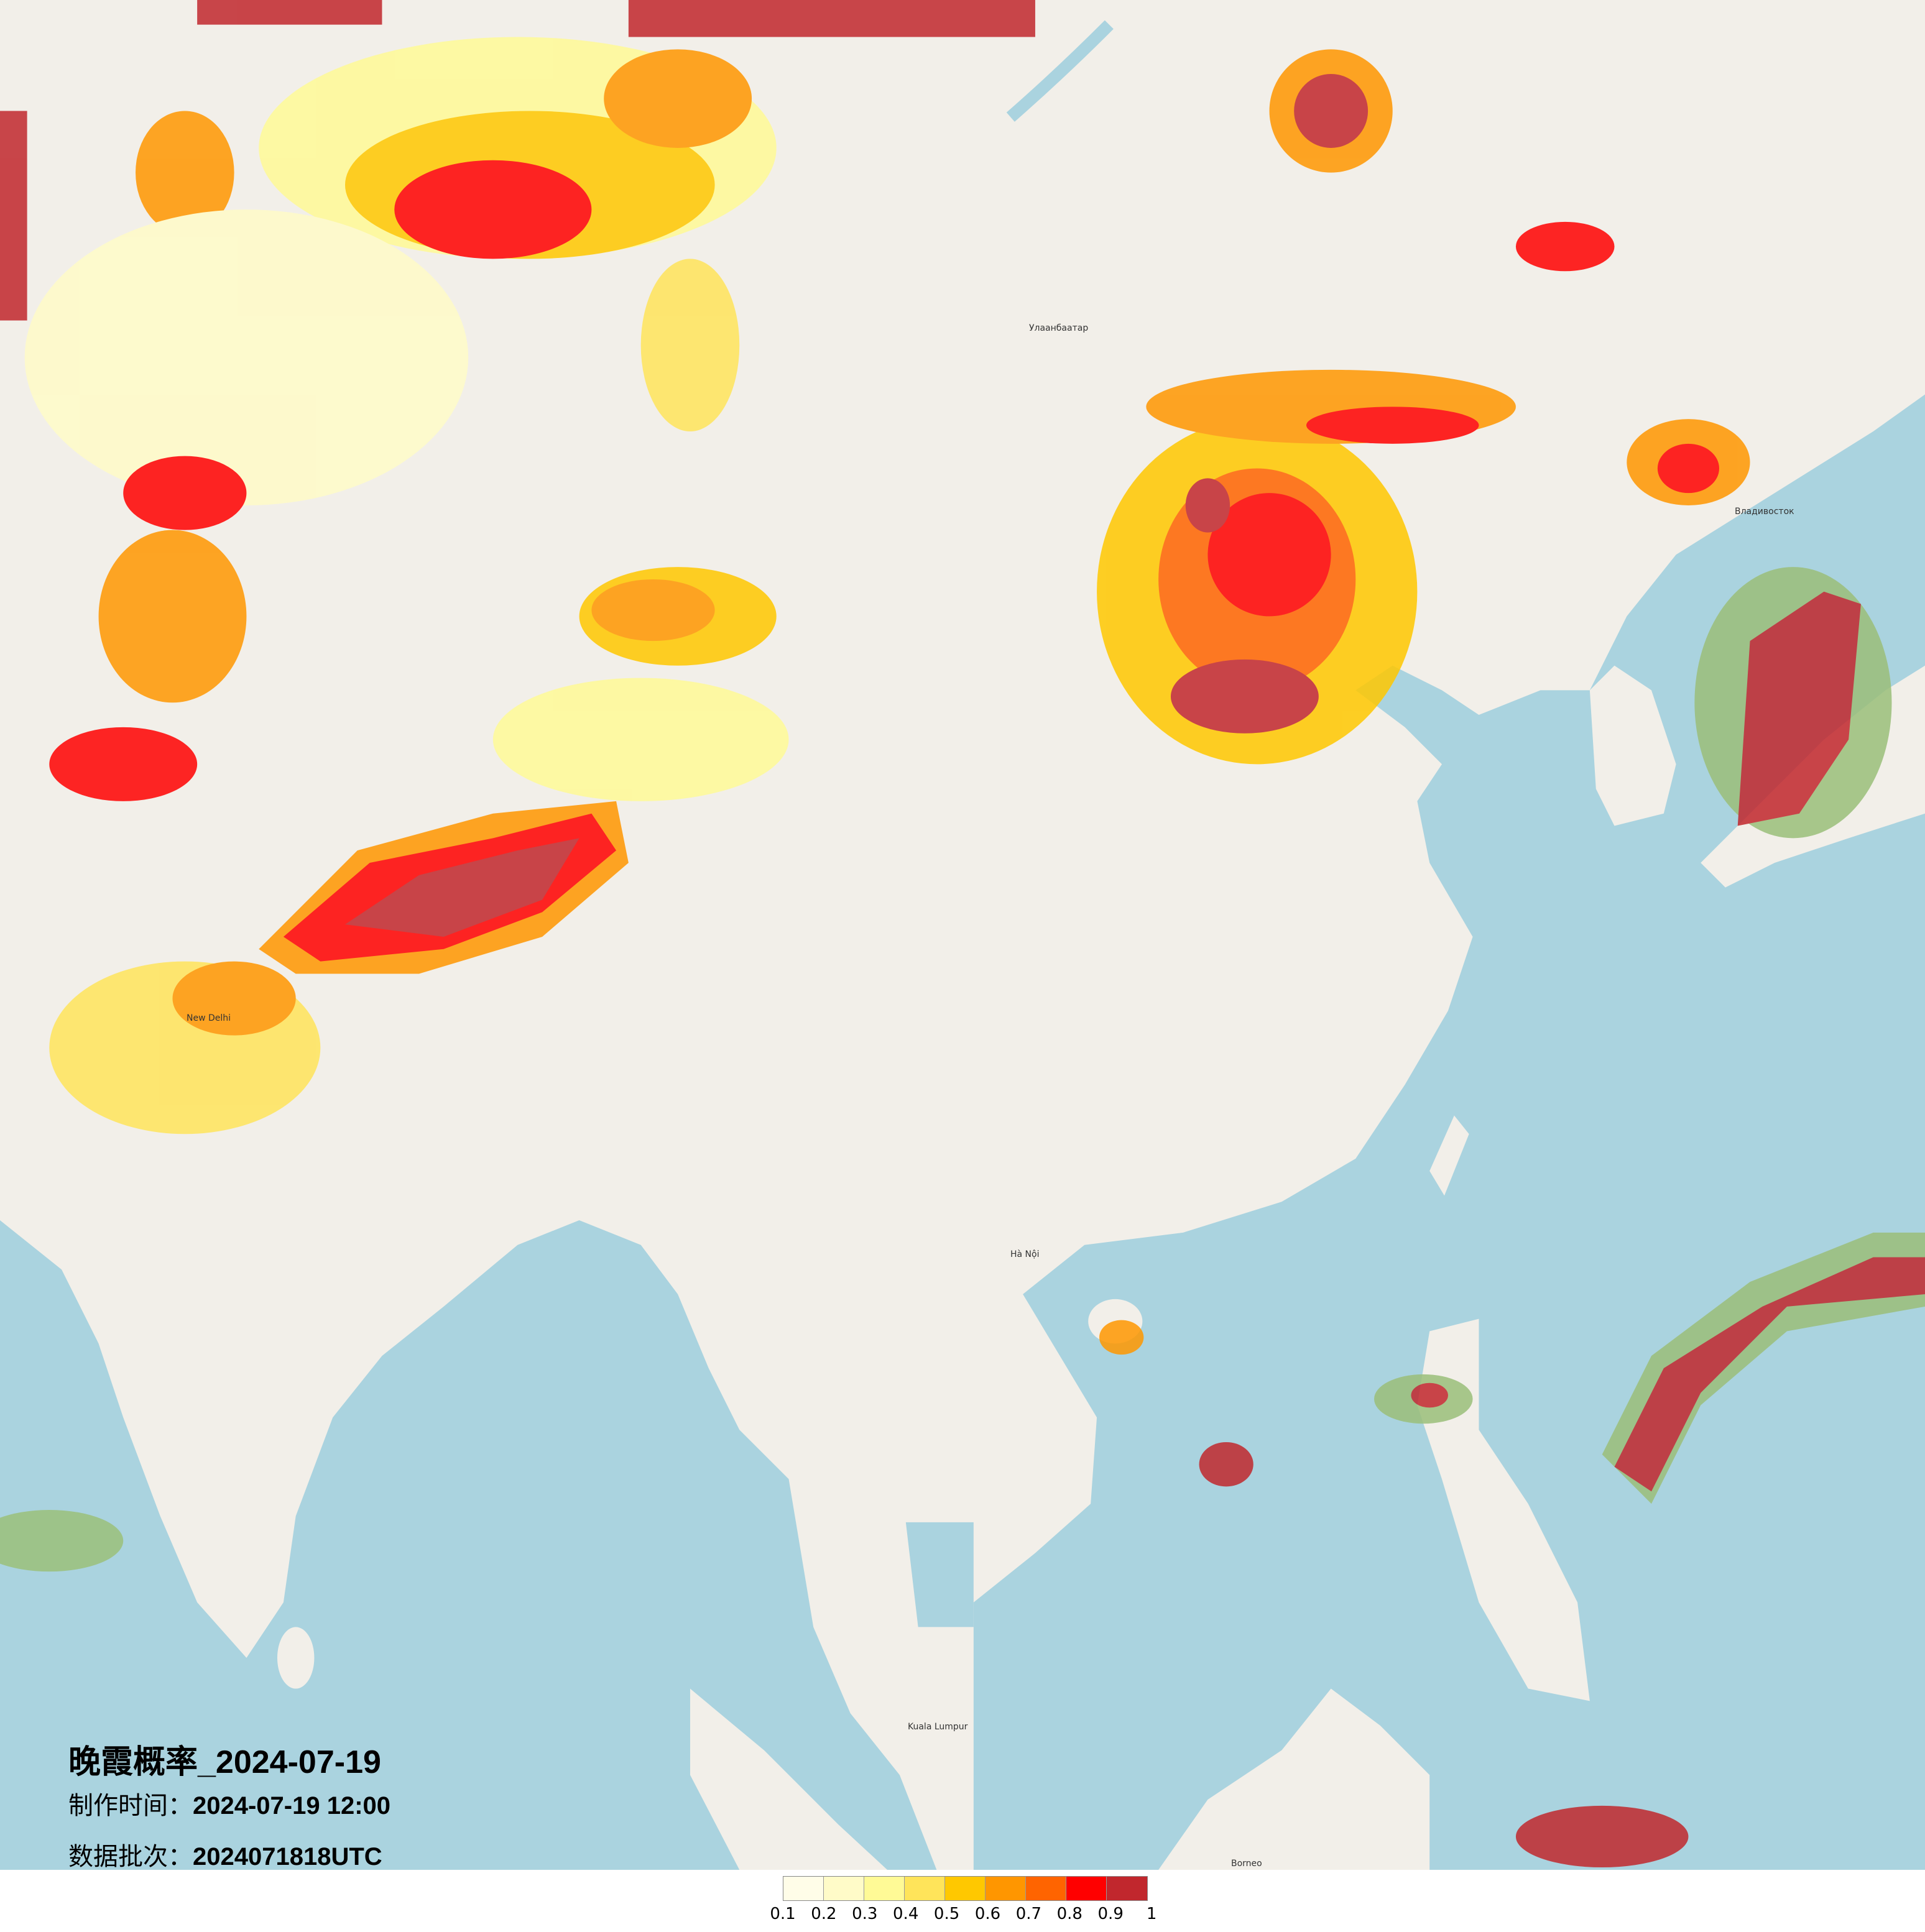 This screenshot has width=1925, height=1932. Describe the element at coordinates (209, 1018) in the screenshot. I see `city-label: New Delhi` at that location.